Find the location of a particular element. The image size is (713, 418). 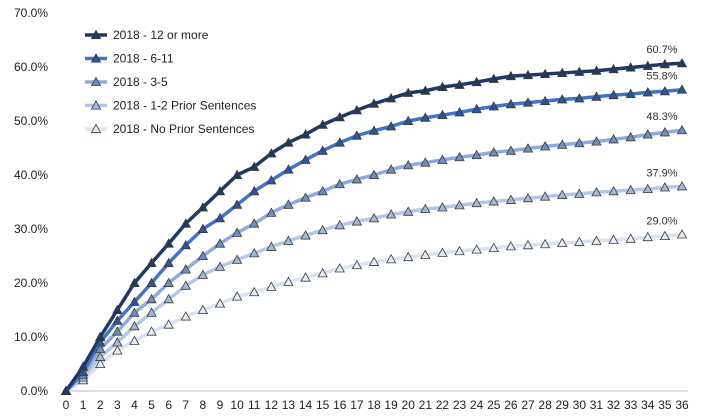

end-value-label: 37.9% is located at coordinates (661, 173).